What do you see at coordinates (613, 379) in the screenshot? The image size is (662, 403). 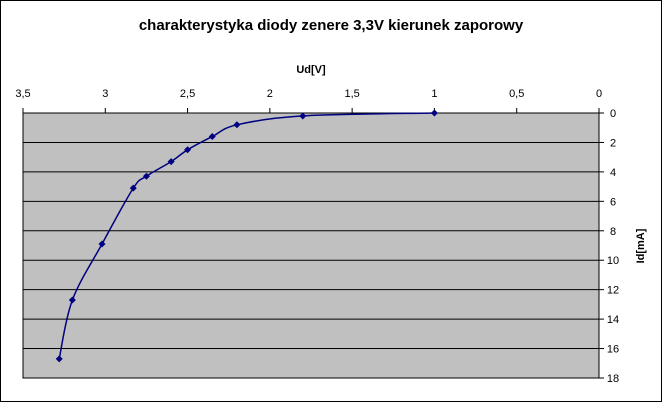 I see `y-tick-label: 18` at bounding box center [613, 379].